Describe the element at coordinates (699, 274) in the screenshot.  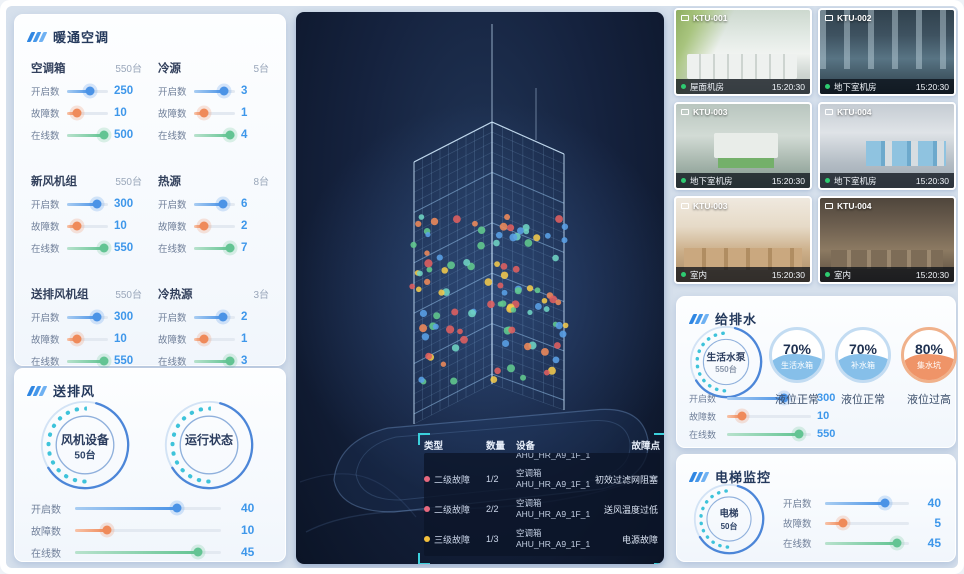
I see `camera-location: 室内` at that location.